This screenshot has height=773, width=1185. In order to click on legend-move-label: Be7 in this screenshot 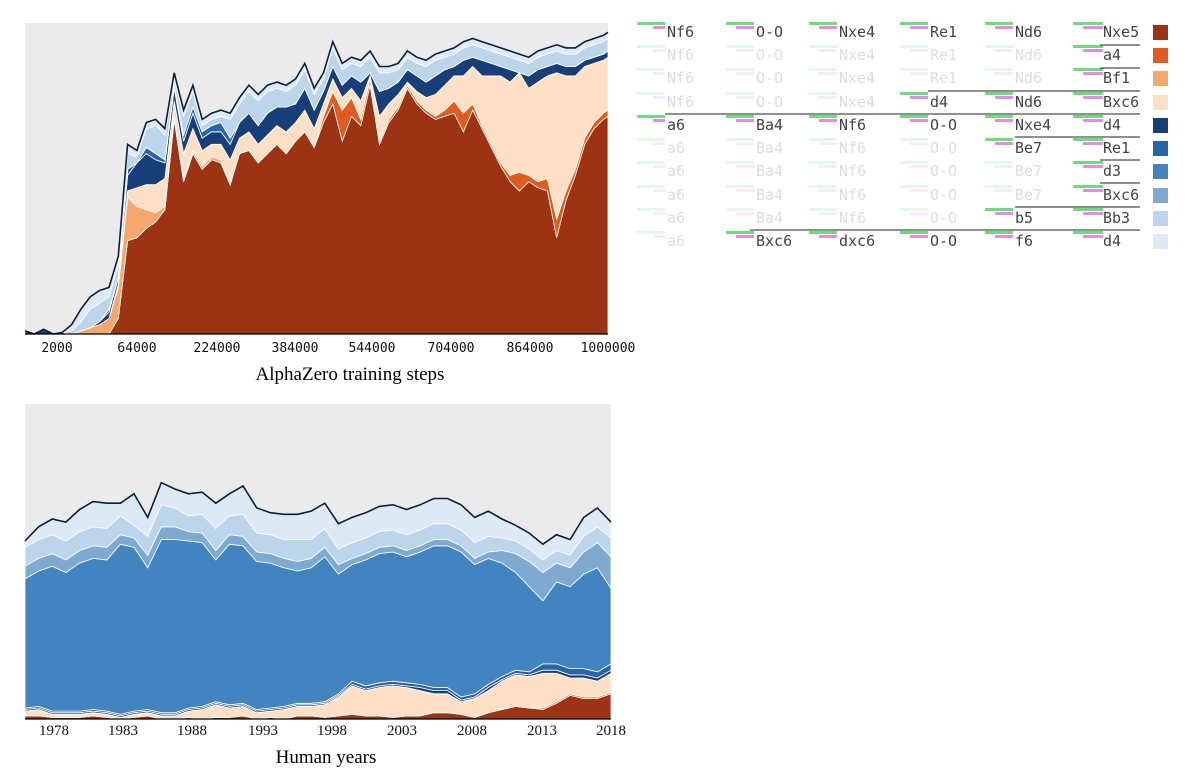, I will do `click(1028, 148)`.